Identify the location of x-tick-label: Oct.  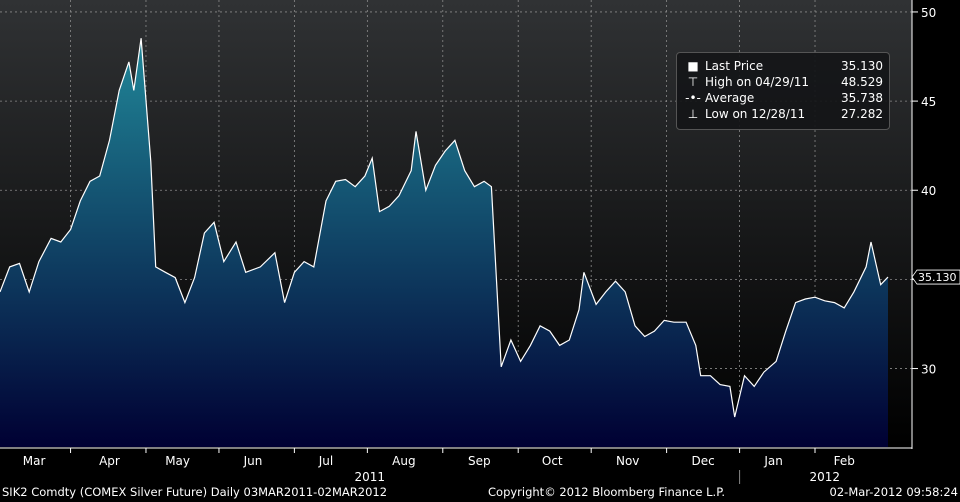
(552, 461).